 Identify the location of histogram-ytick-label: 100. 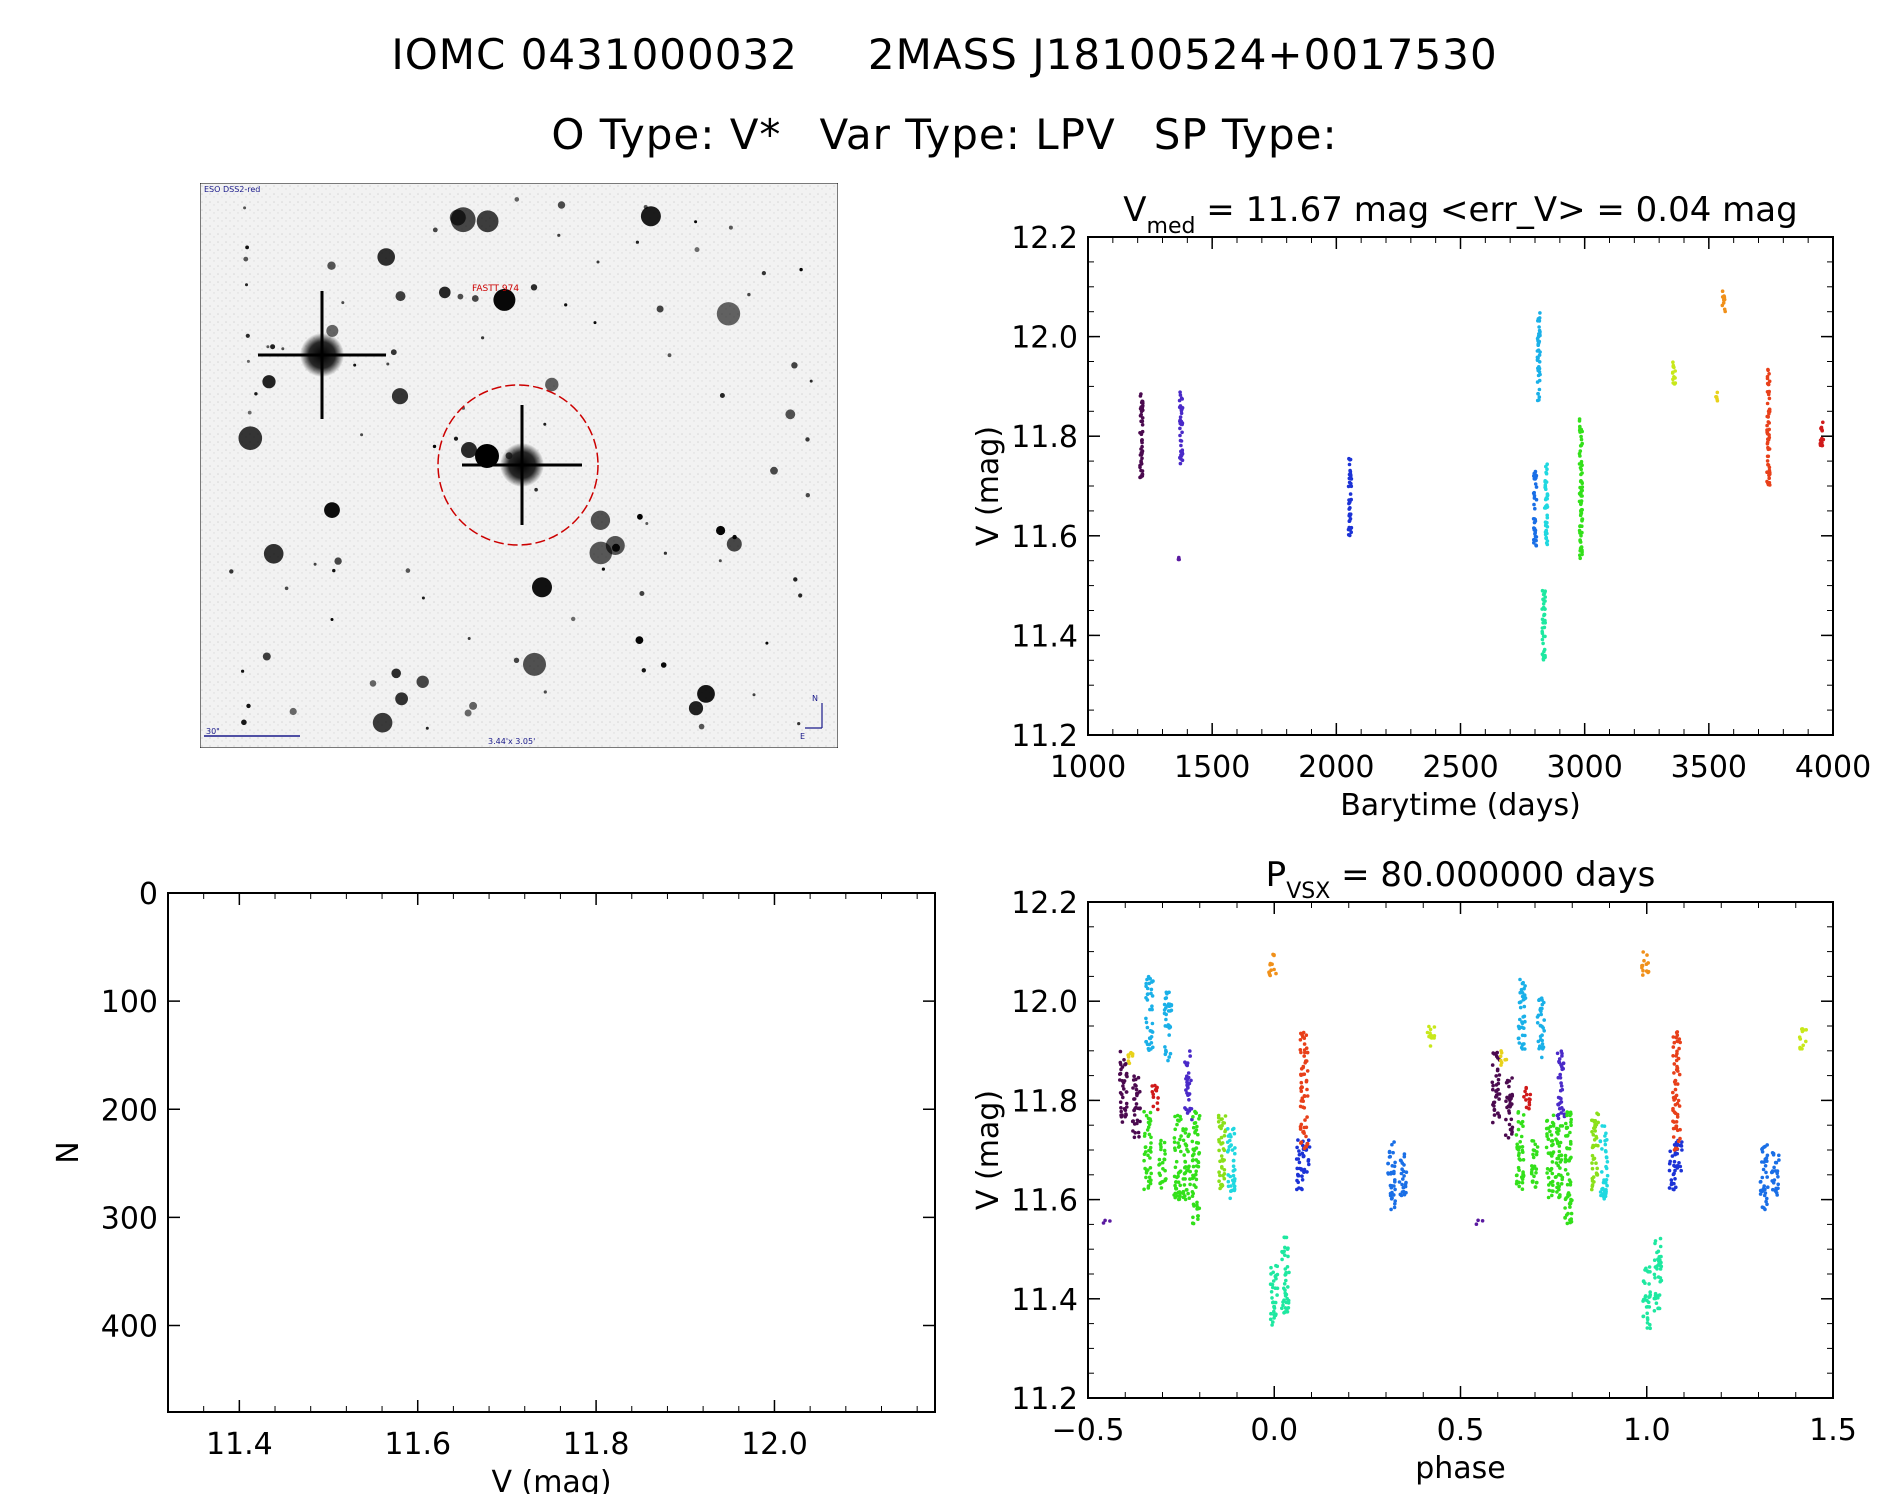
(129, 1002).